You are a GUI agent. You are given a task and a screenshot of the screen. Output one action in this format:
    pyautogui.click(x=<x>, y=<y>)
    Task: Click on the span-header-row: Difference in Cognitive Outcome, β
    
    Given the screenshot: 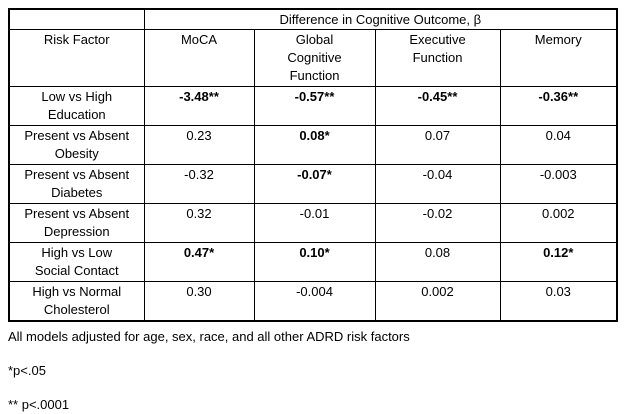 What is the action you would take?
    pyautogui.click(x=313, y=19)
    